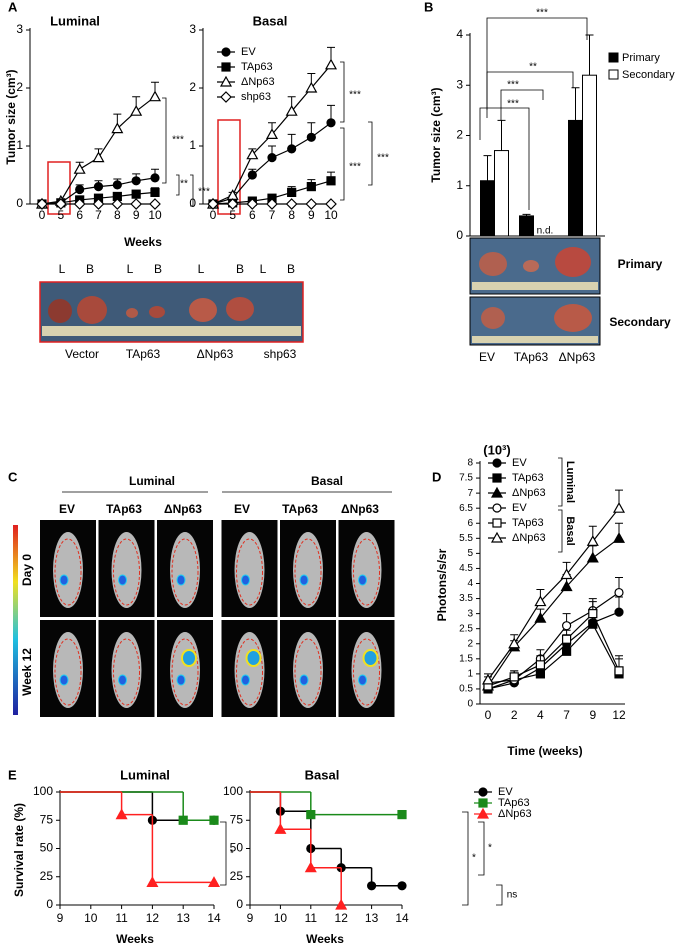  I want to click on photo-caption: EV, so click(487, 357).